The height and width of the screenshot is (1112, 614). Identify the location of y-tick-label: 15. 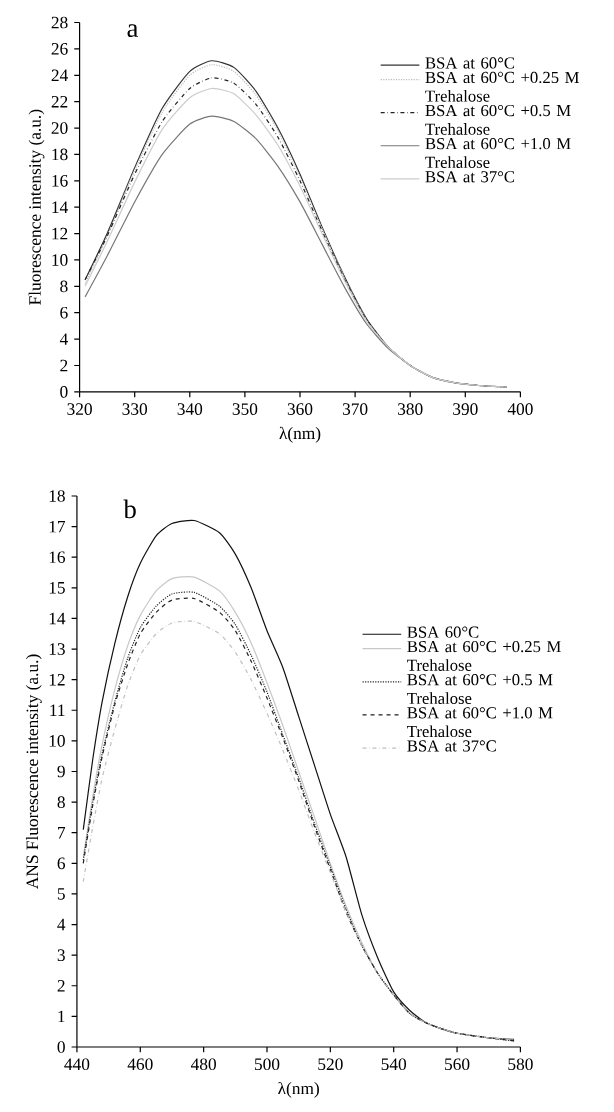
(57, 588).